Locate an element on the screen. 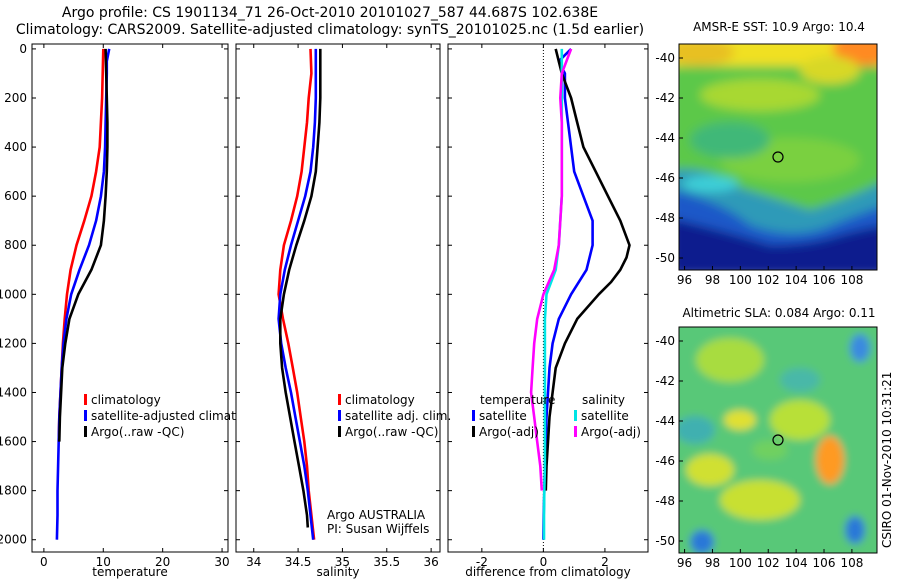  y-tick-label: 1000 is located at coordinates (13, 294).